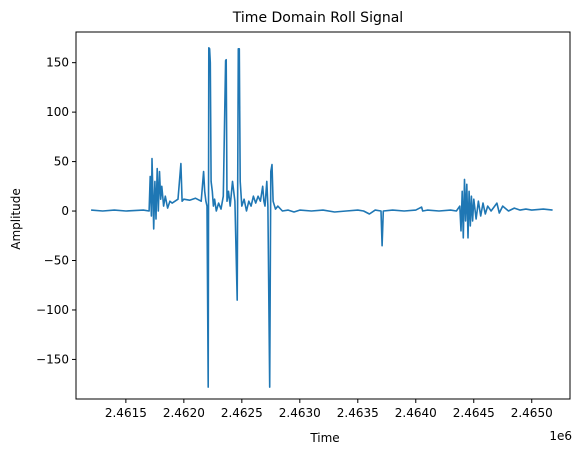 The image size is (583, 455). What do you see at coordinates (358, 413) in the screenshot?
I see `x-tick-label: 2.4635` at bounding box center [358, 413].